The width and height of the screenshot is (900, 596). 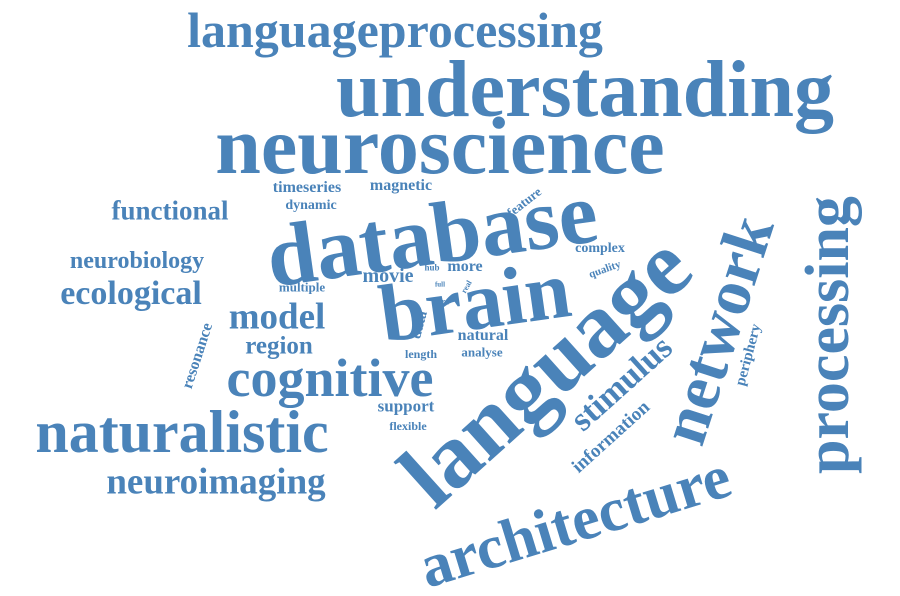 I want to click on word-naturalistic: naturalistic, so click(x=182, y=432).